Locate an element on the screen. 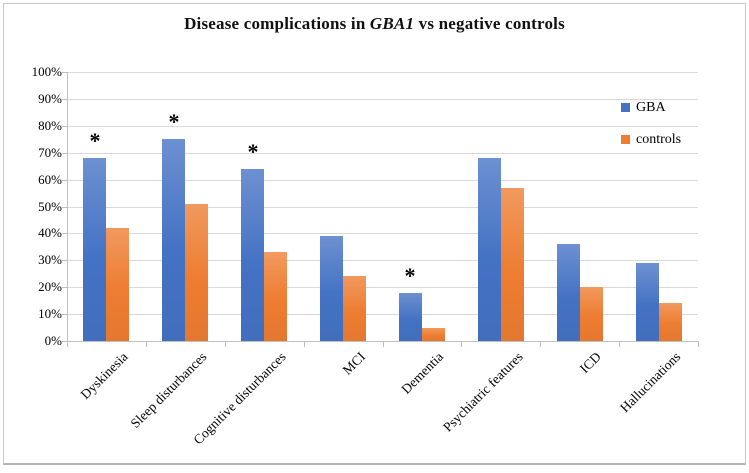  legend-label-gba: GBA is located at coordinates (651, 107).